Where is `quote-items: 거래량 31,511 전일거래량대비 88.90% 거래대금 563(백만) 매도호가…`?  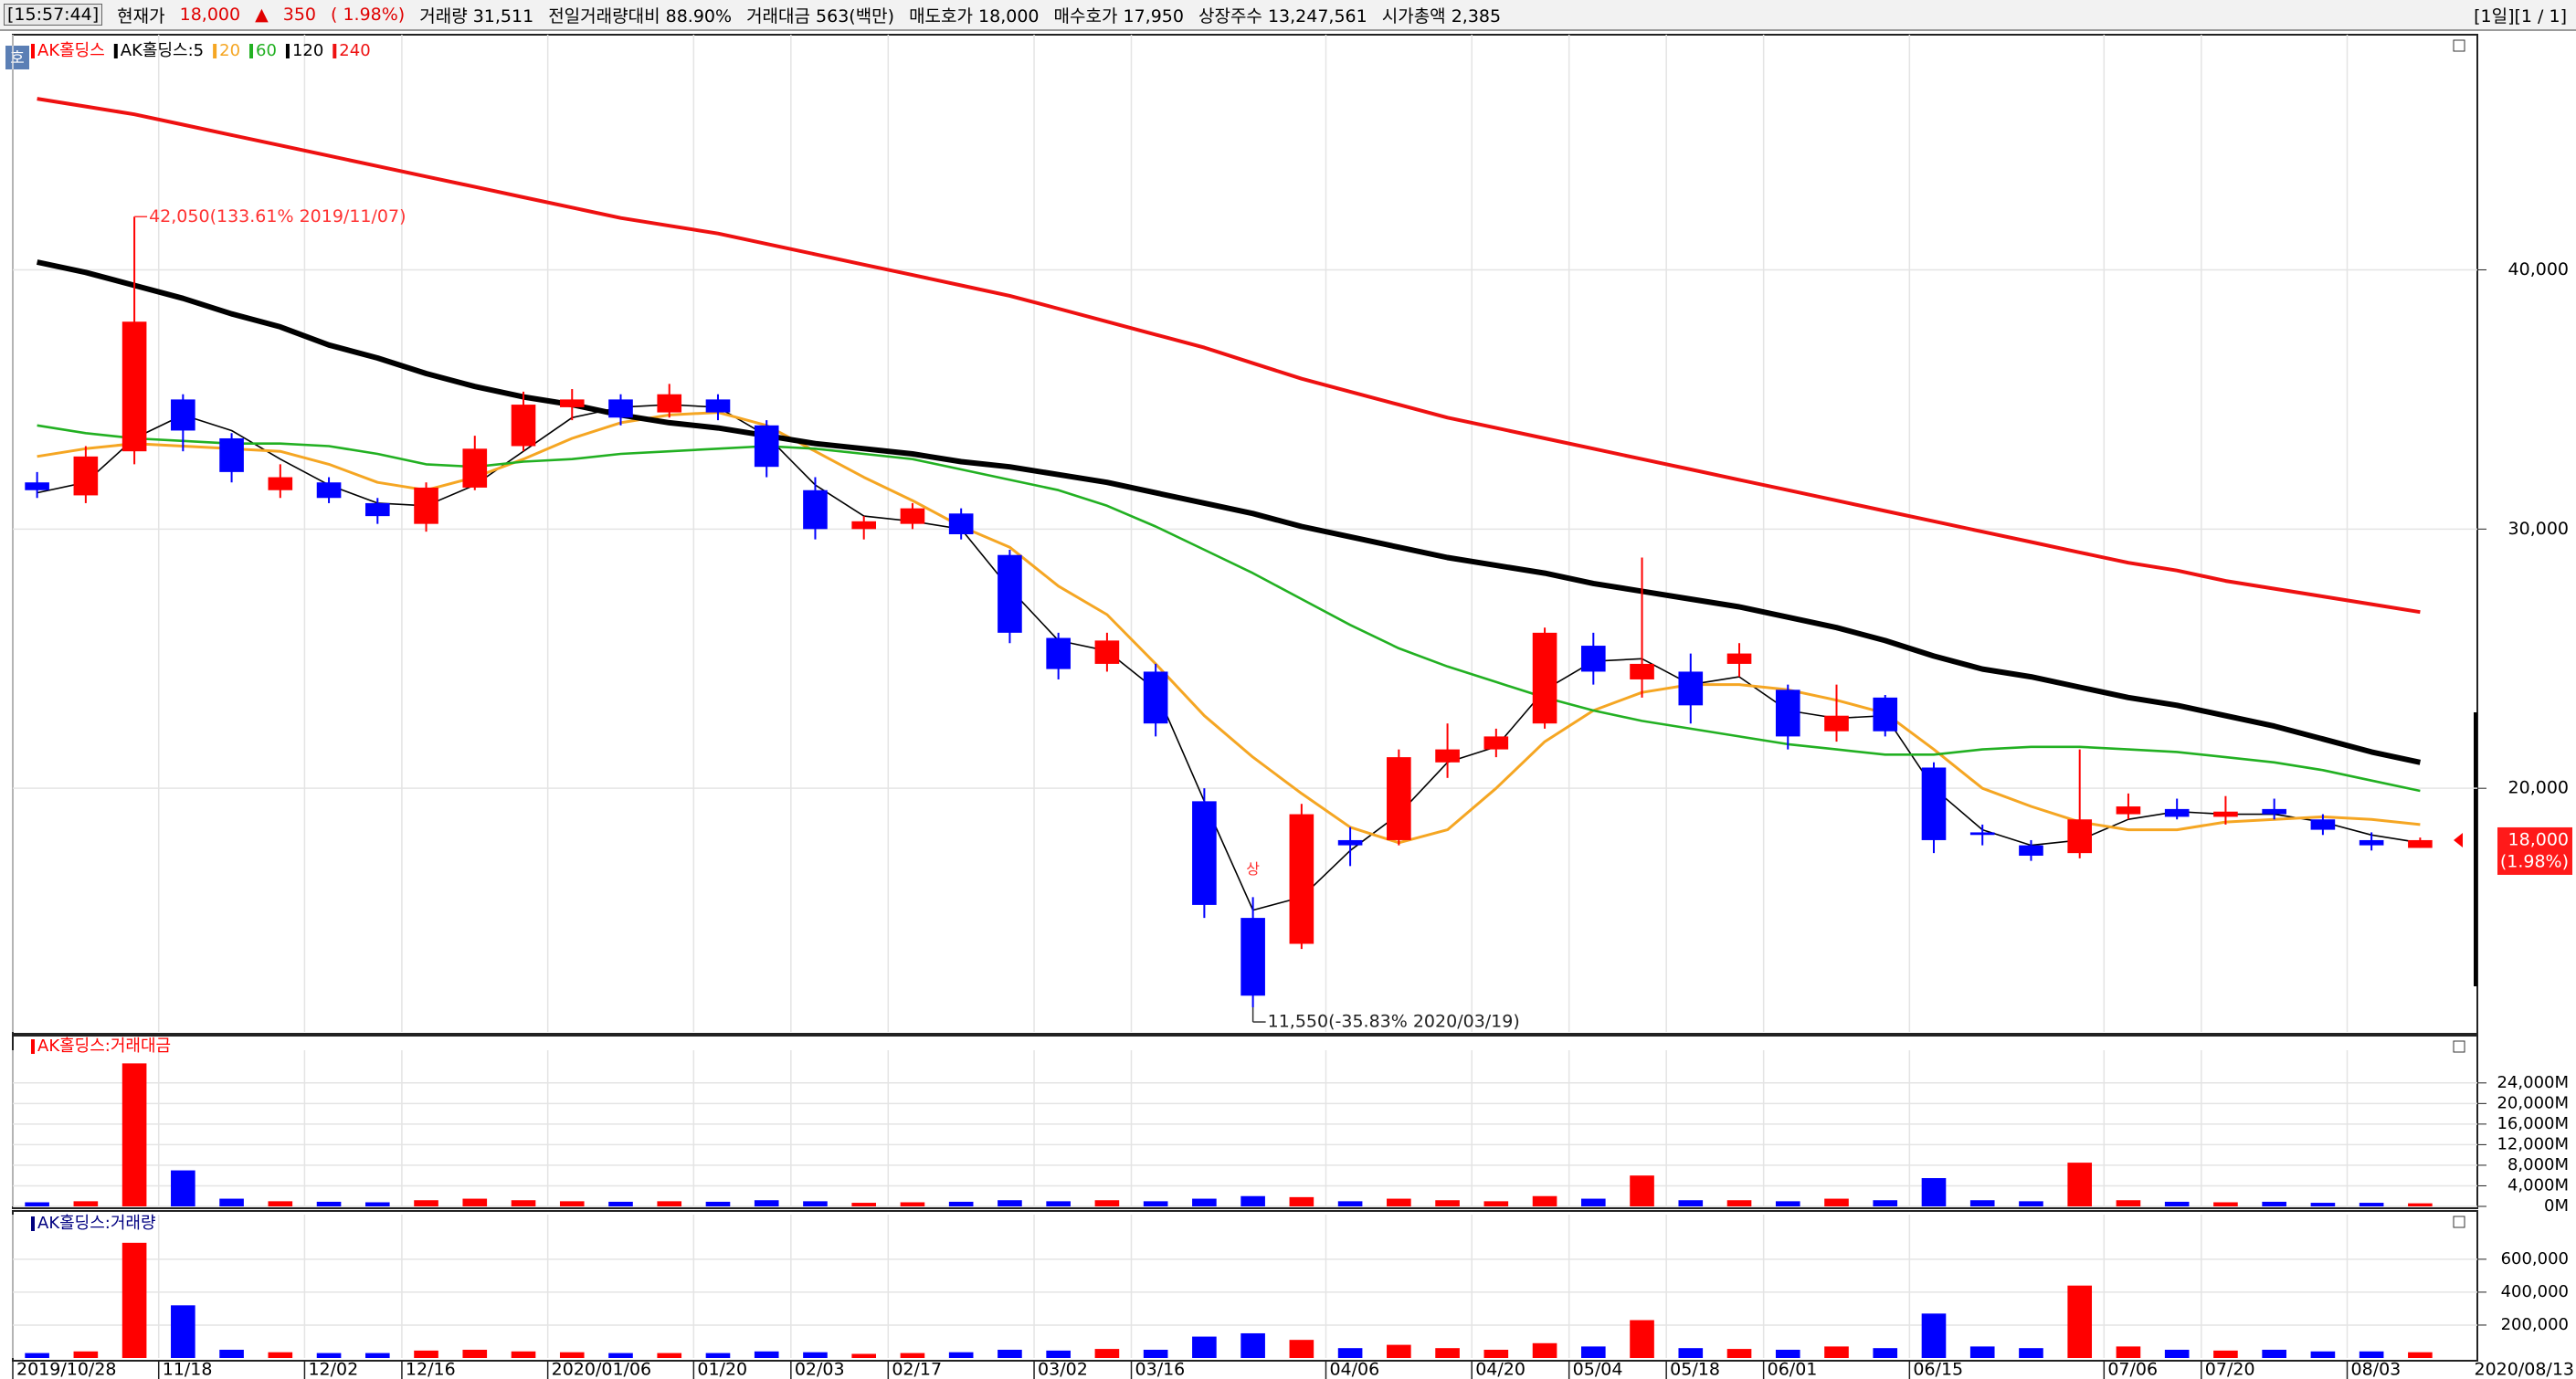 quote-items: 거래량 31,511 전일거래량대비 88.90% 거래대금 563(백만) 매도호가… is located at coordinates (967, 15).